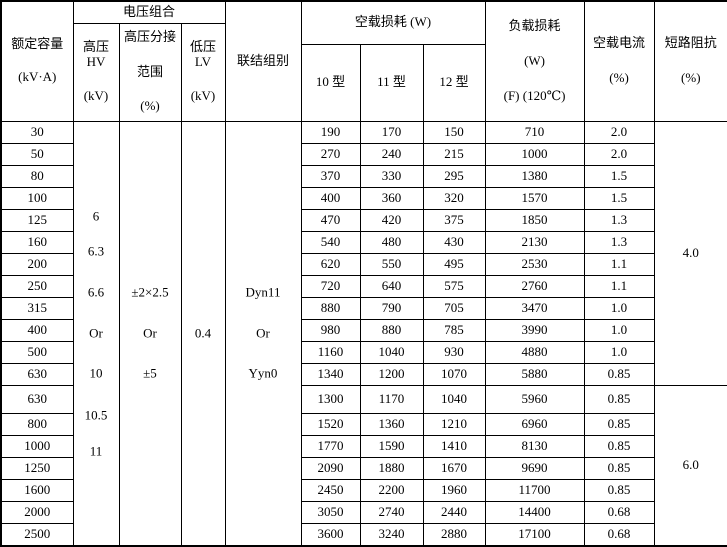  I want to click on no-load-11-cell: 170, so click(391, 132).